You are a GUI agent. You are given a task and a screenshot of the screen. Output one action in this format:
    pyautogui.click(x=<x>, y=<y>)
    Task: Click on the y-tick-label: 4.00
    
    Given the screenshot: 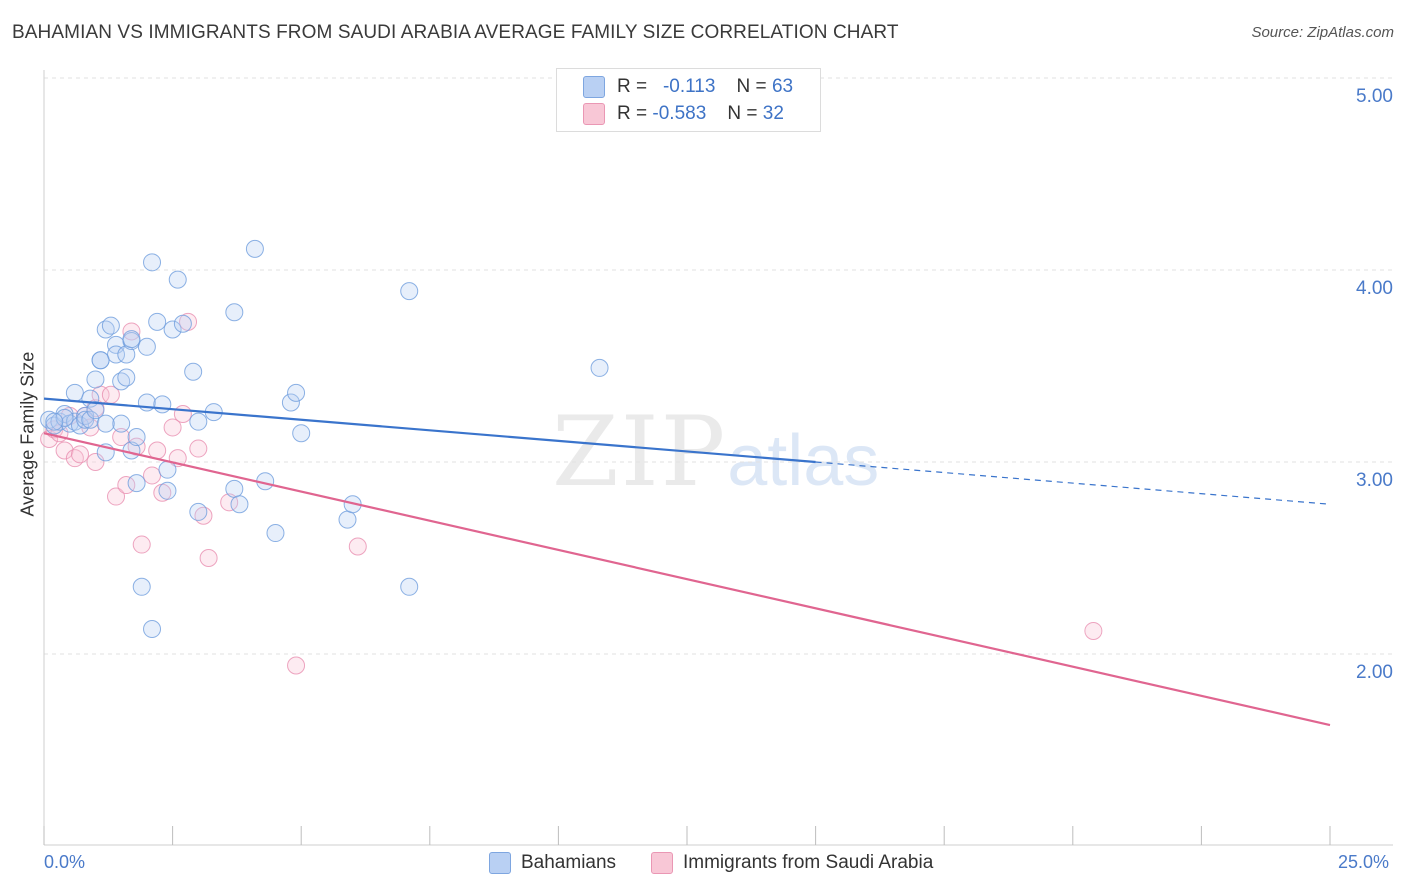 What is the action you would take?
    pyautogui.click(x=1374, y=288)
    